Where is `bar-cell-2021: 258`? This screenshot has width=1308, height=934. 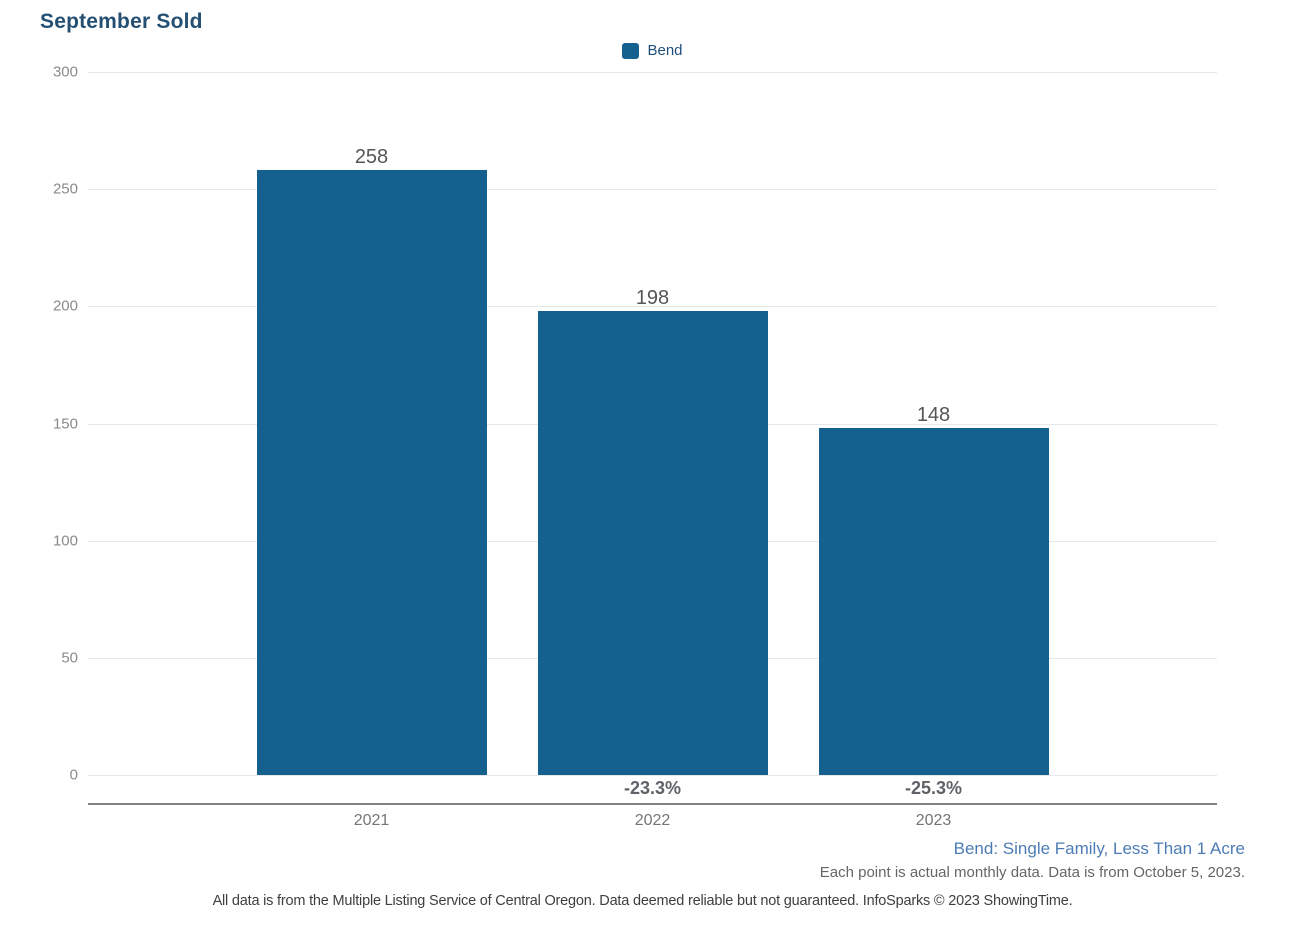
bar-cell-2021: 258 is located at coordinates (371, 460).